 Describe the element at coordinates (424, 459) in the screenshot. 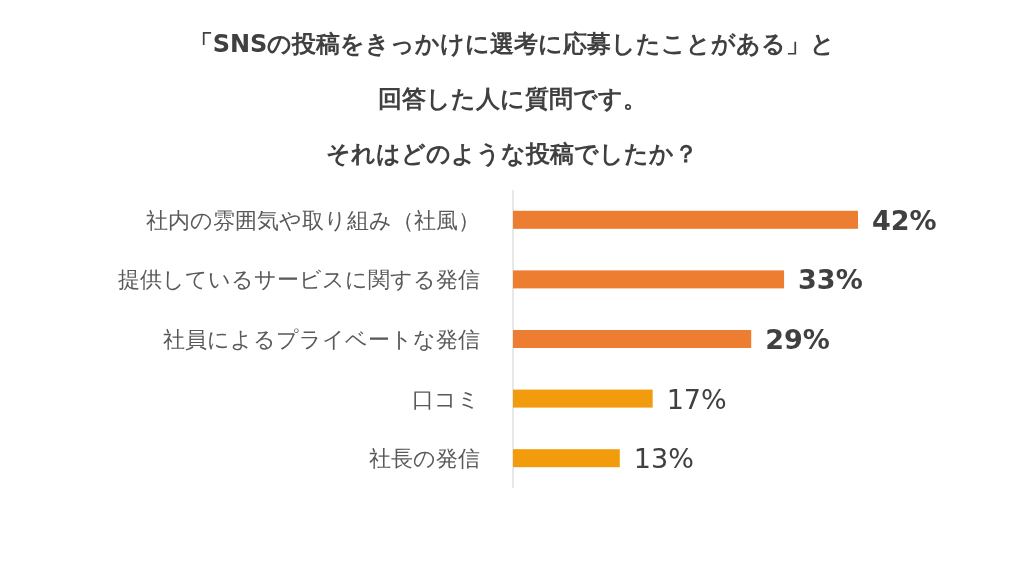

I see `y-tick-label: 社長の発信` at that location.